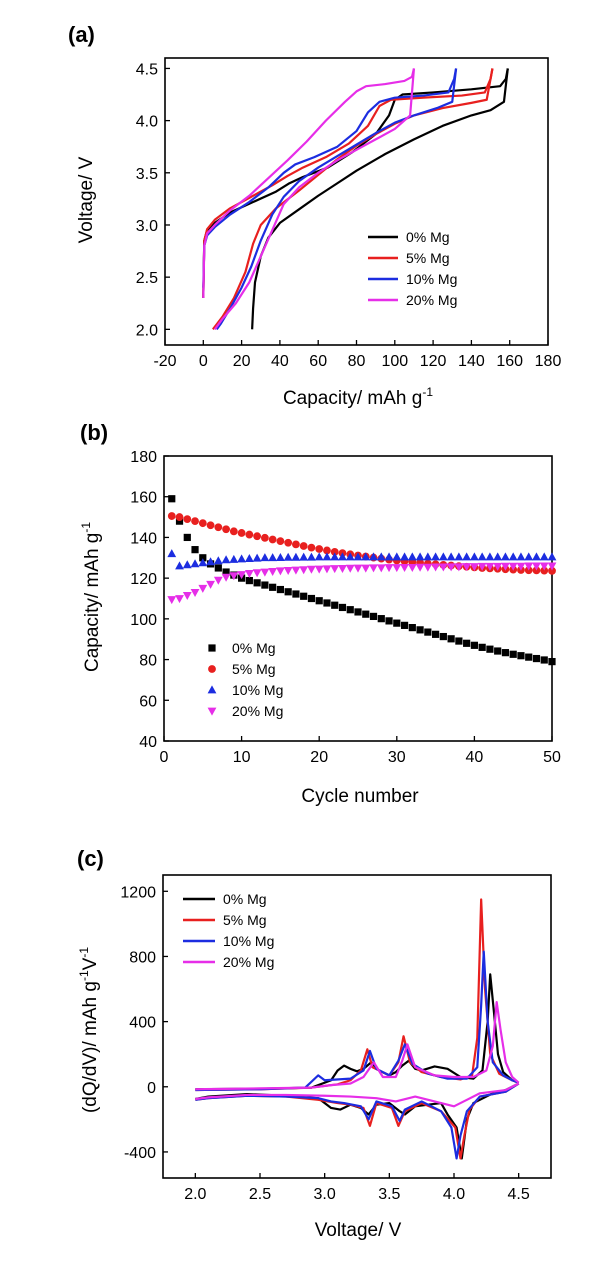 The image size is (600, 1268). What do you see at coordinates (212, 711) in the screenshot?
I see `panel-b-legend-marker-20pct-mg` at bounding box center [212, 711].